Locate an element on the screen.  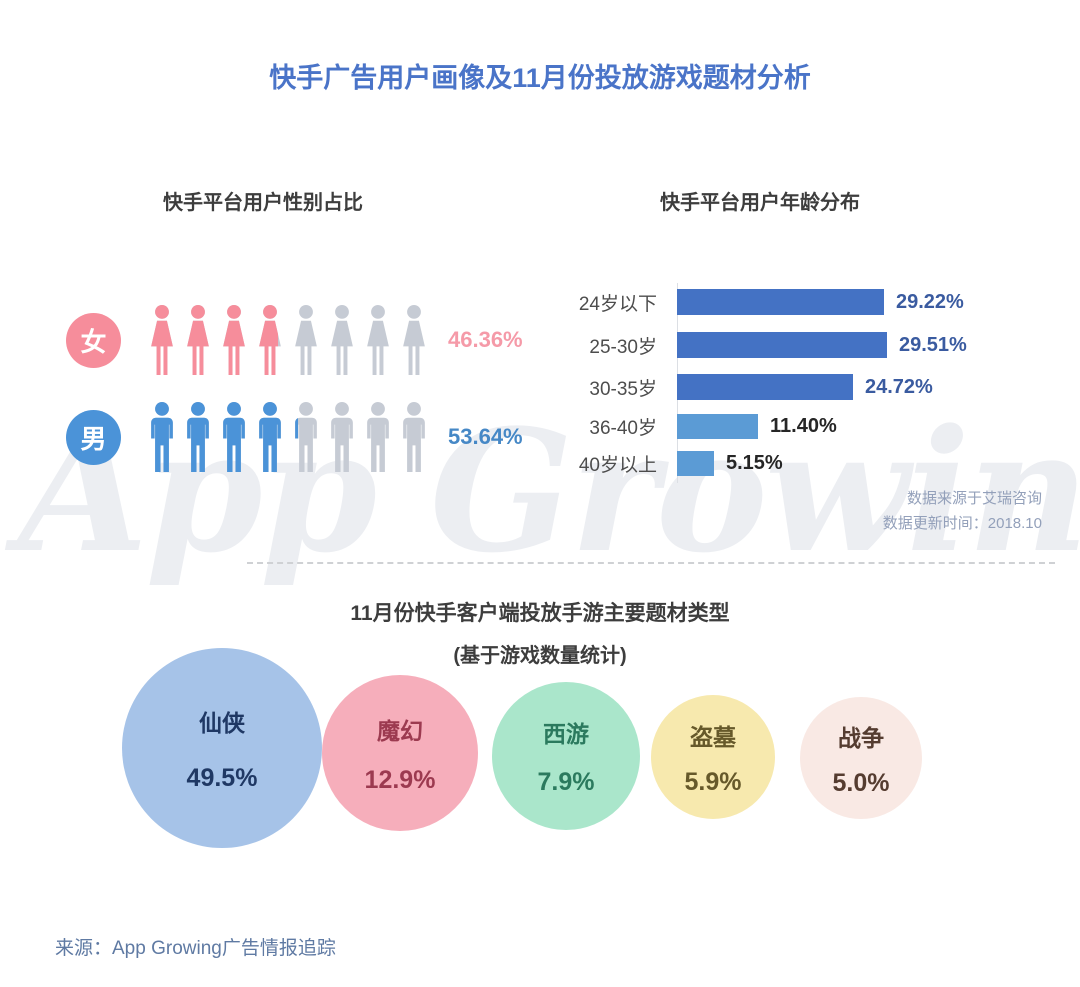
gender-row-female: 女 46.36% is located at coordinates (294, 340).